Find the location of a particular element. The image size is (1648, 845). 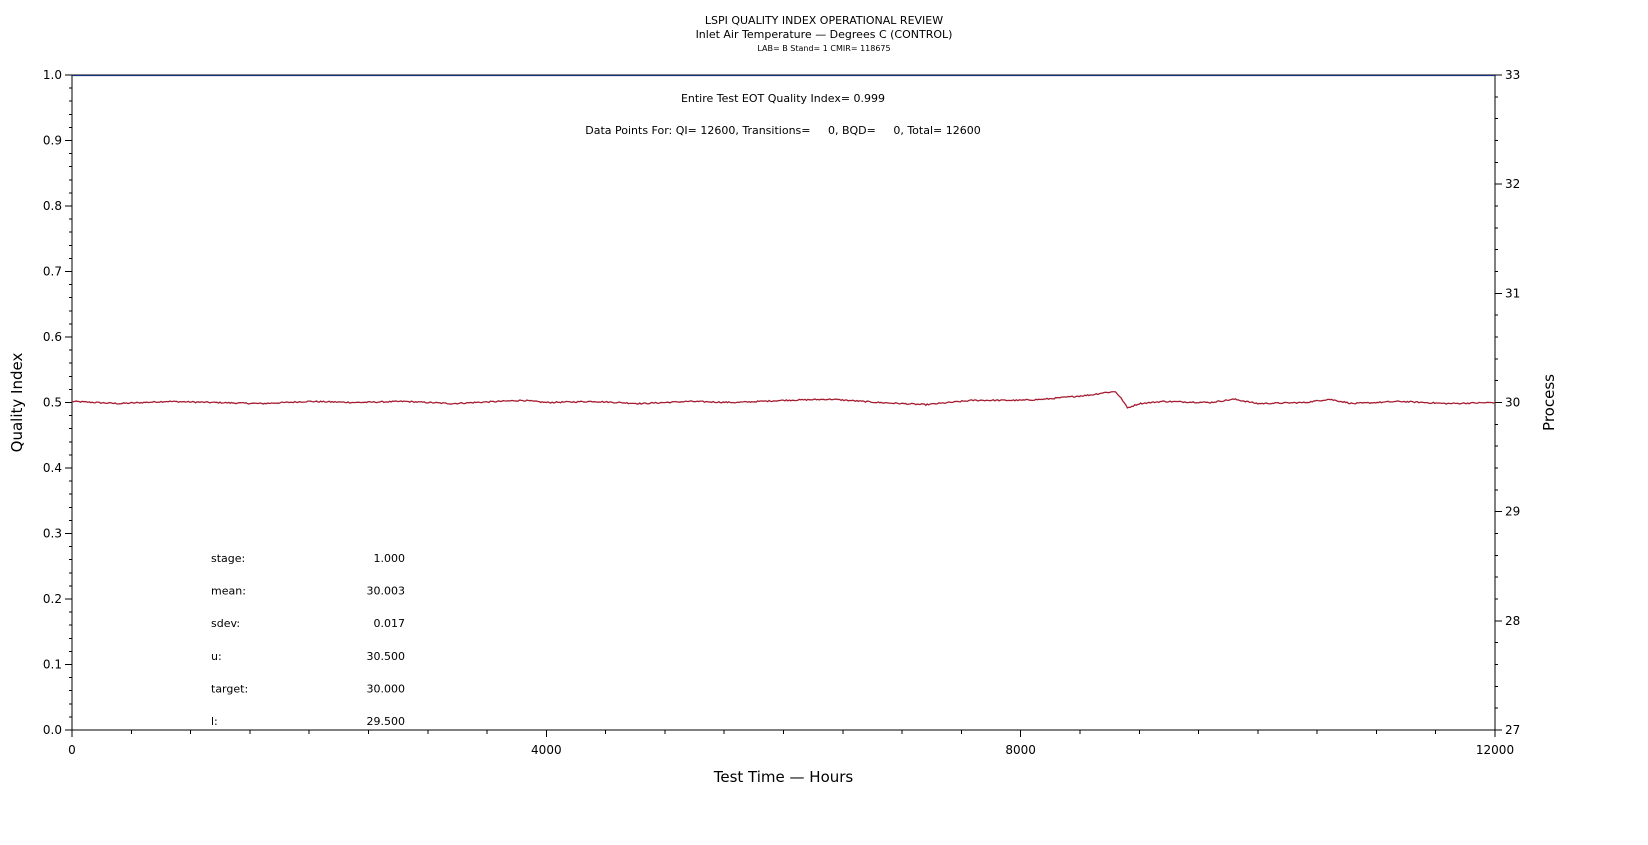

stat-value: 30.500 is located at coordinates (386, 656).